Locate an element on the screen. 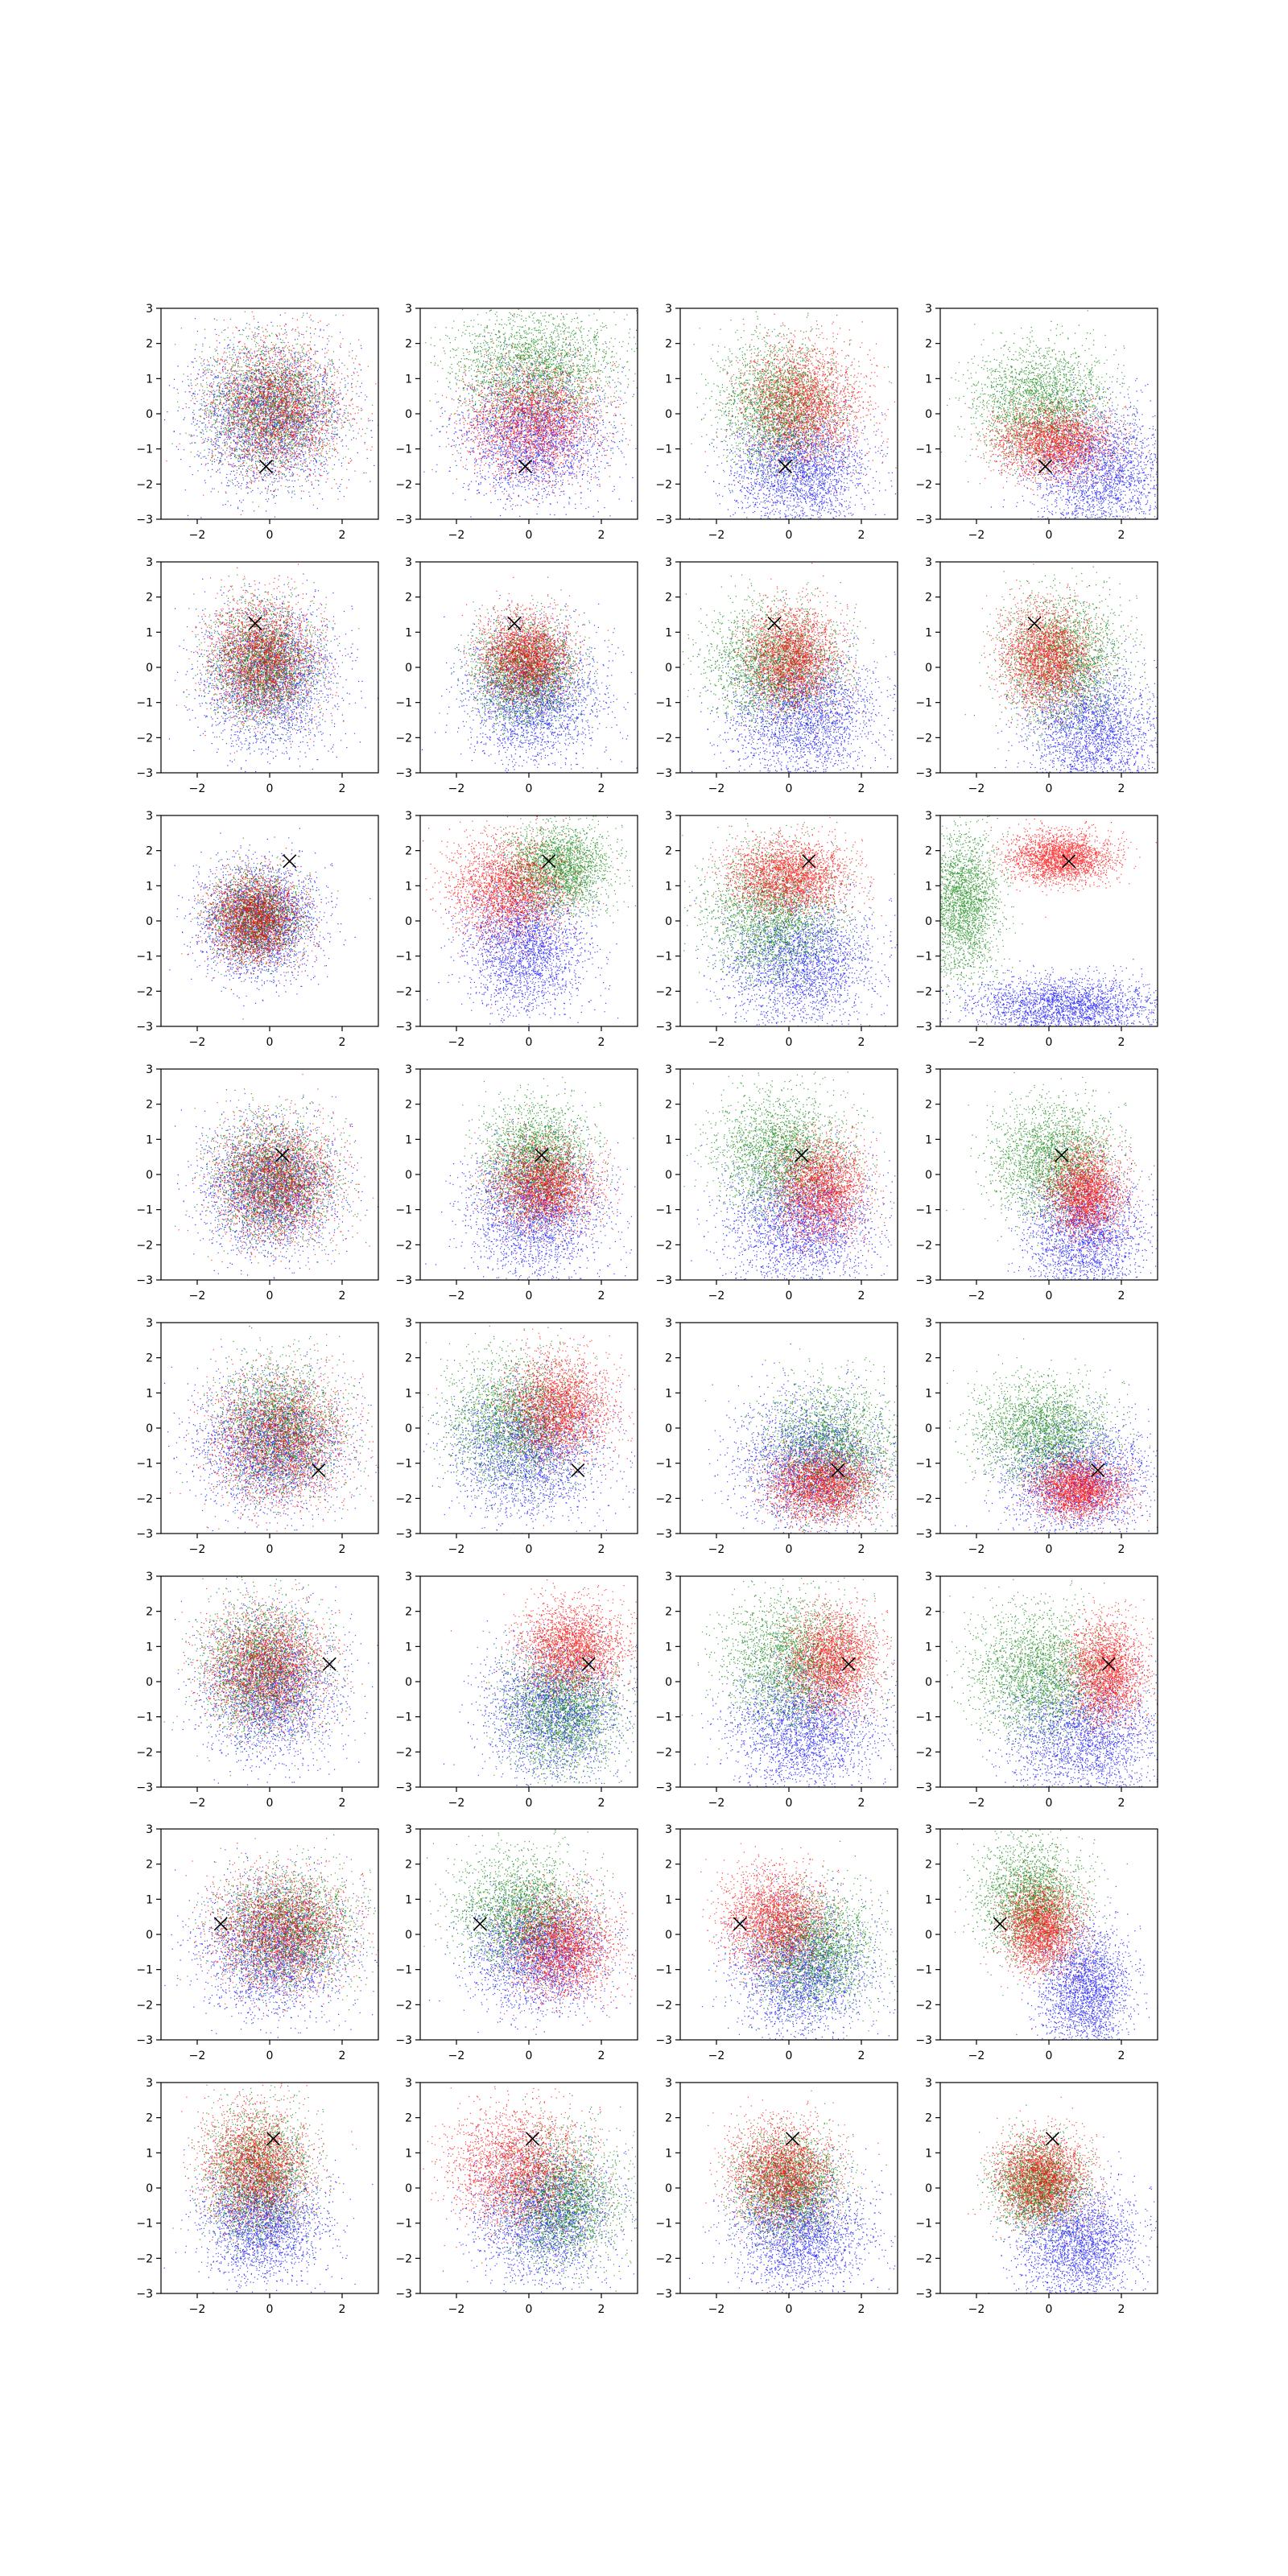 This screenshot has width=1288, height=2576. axes-frame is located at coordinates (529, 1682).